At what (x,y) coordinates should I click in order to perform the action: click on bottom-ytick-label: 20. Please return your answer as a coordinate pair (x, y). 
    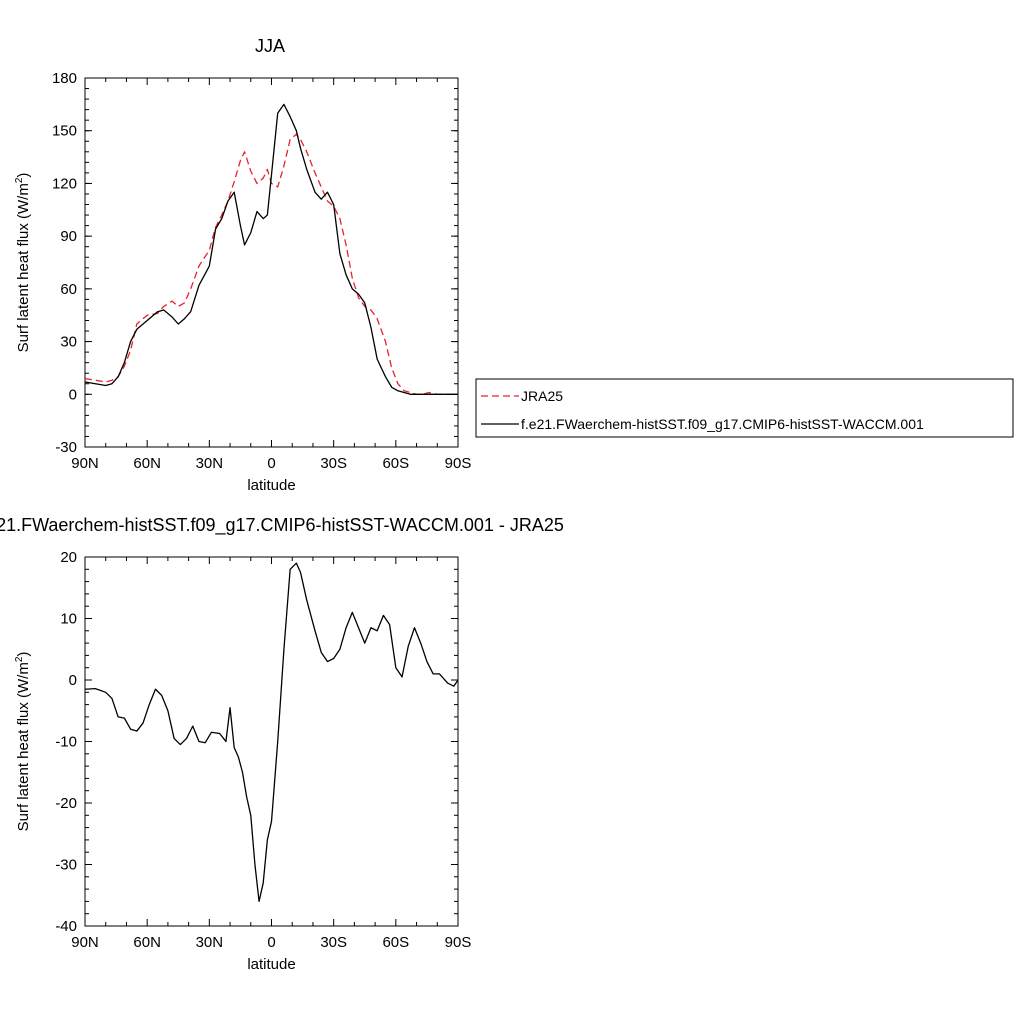
    Looking at the image, I should click on (68, 557).